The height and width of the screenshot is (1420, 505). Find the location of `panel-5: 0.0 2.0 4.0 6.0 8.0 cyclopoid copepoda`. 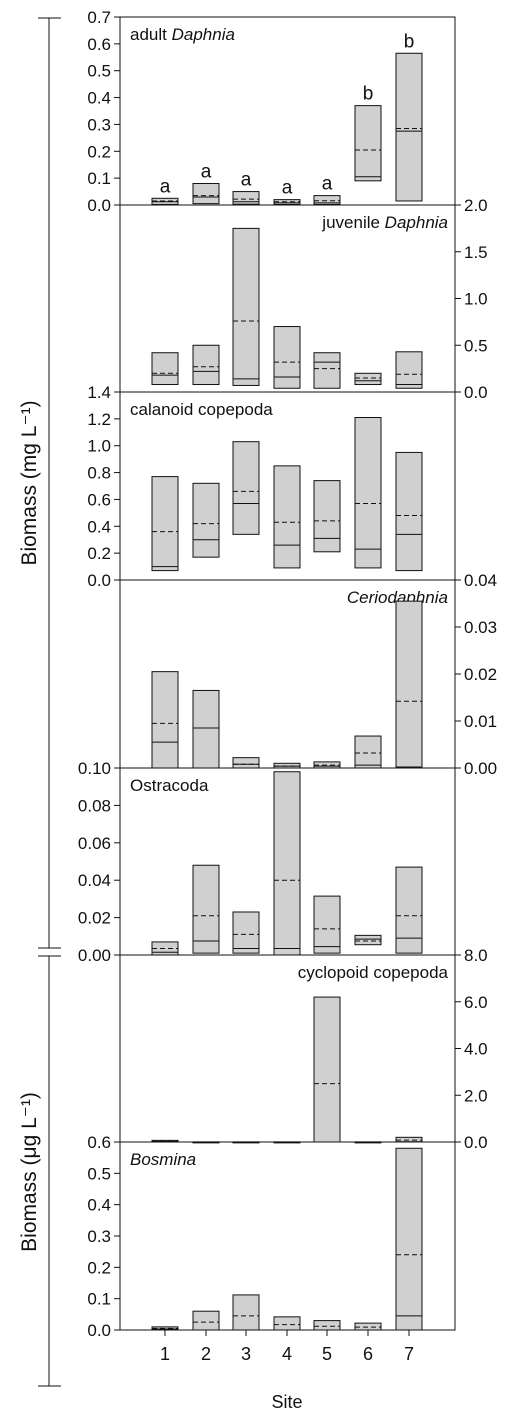

panel-5: 0.0 2.0 4.0 6.0 8.0 cyclopoid copepoda is located at coordinates (303, 1049).